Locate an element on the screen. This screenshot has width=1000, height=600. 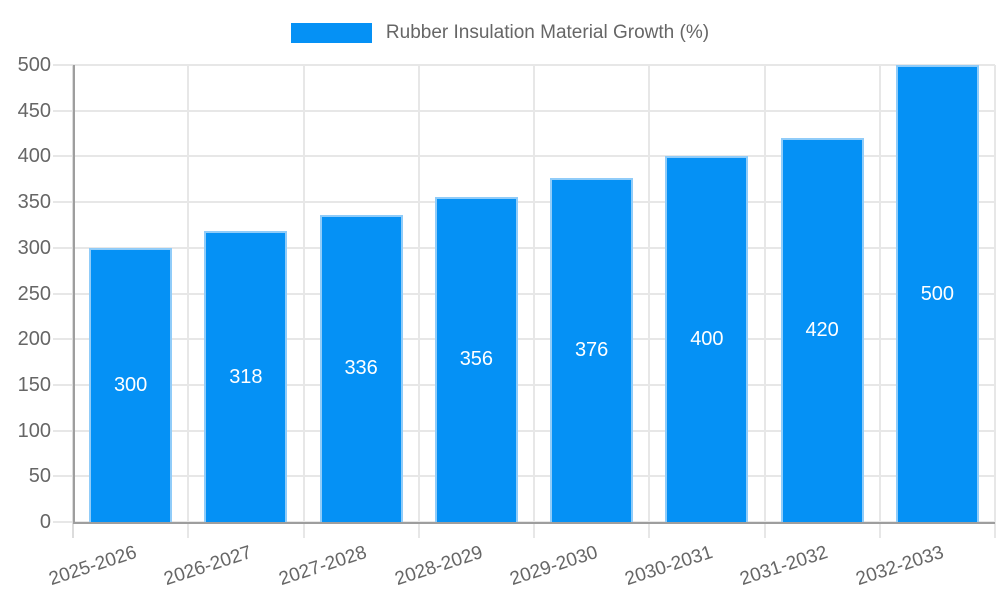
bar-2028-2029 is located at coordinates (476, 359).